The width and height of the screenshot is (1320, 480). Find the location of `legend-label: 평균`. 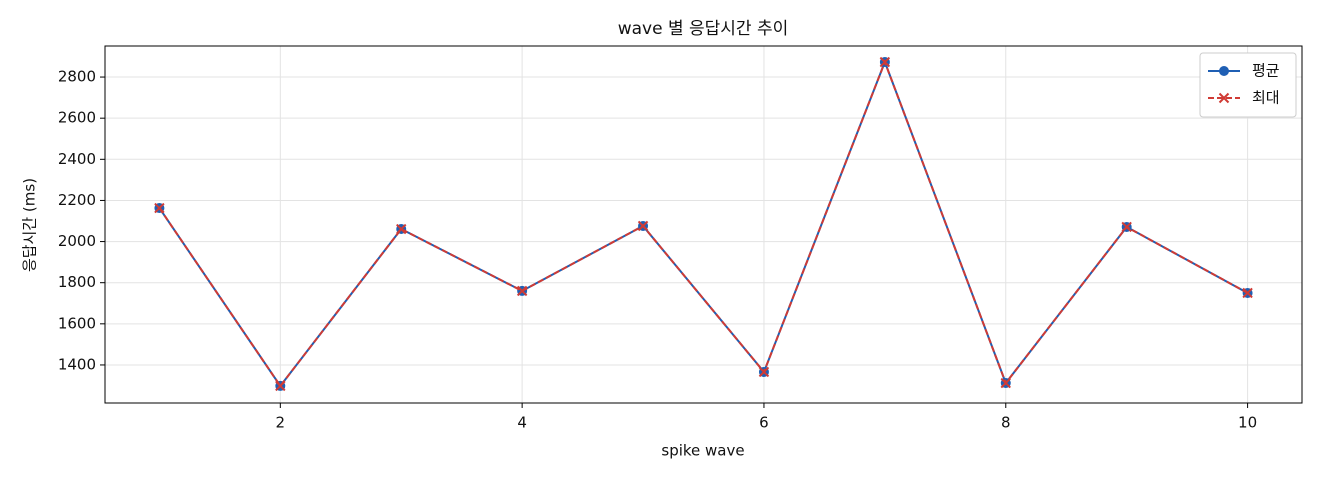

legend-label: 평균 is located at coordinates (1266, 71).